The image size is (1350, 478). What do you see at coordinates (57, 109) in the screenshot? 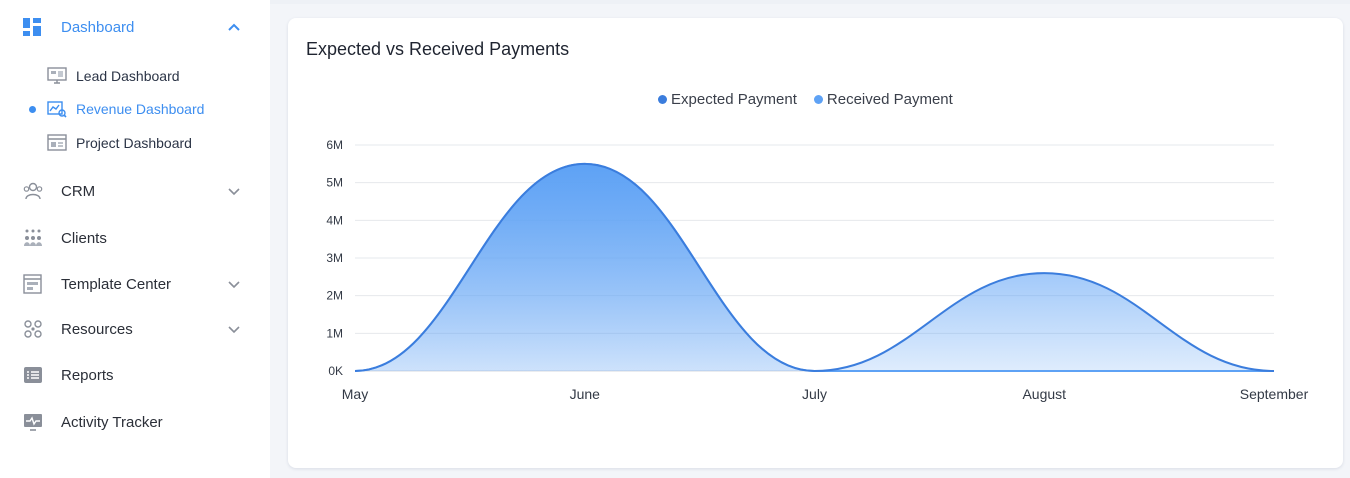
I see `revenue-dashboard-icon` at bounding box center [57, 109].